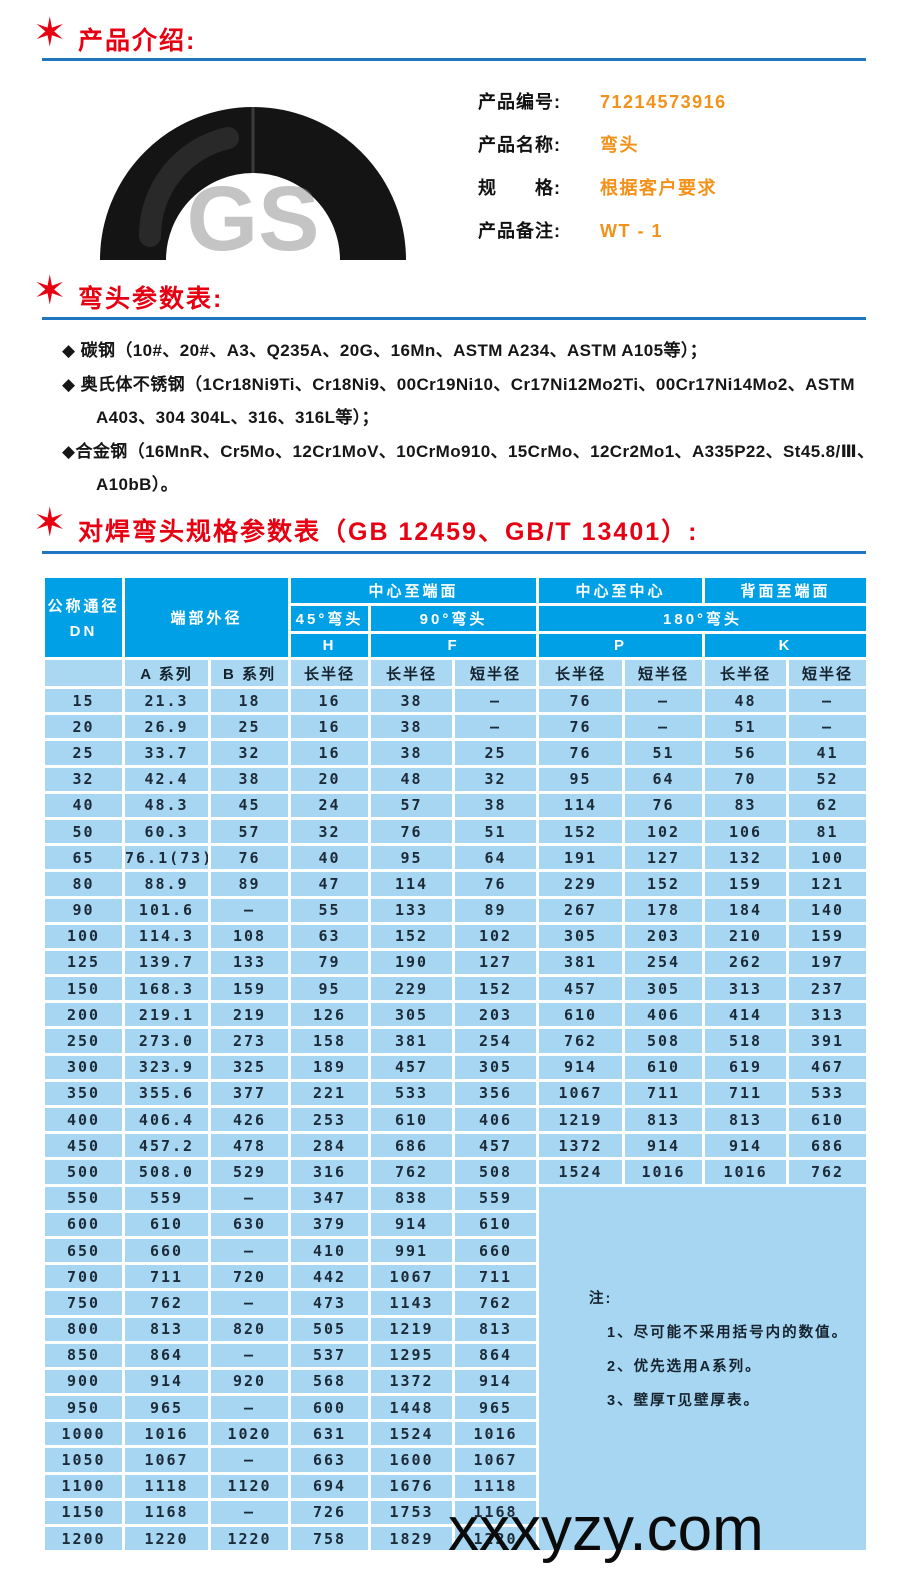 The image size is (909, 1573). I want to click on value-cell: 83, so click(746, 805).